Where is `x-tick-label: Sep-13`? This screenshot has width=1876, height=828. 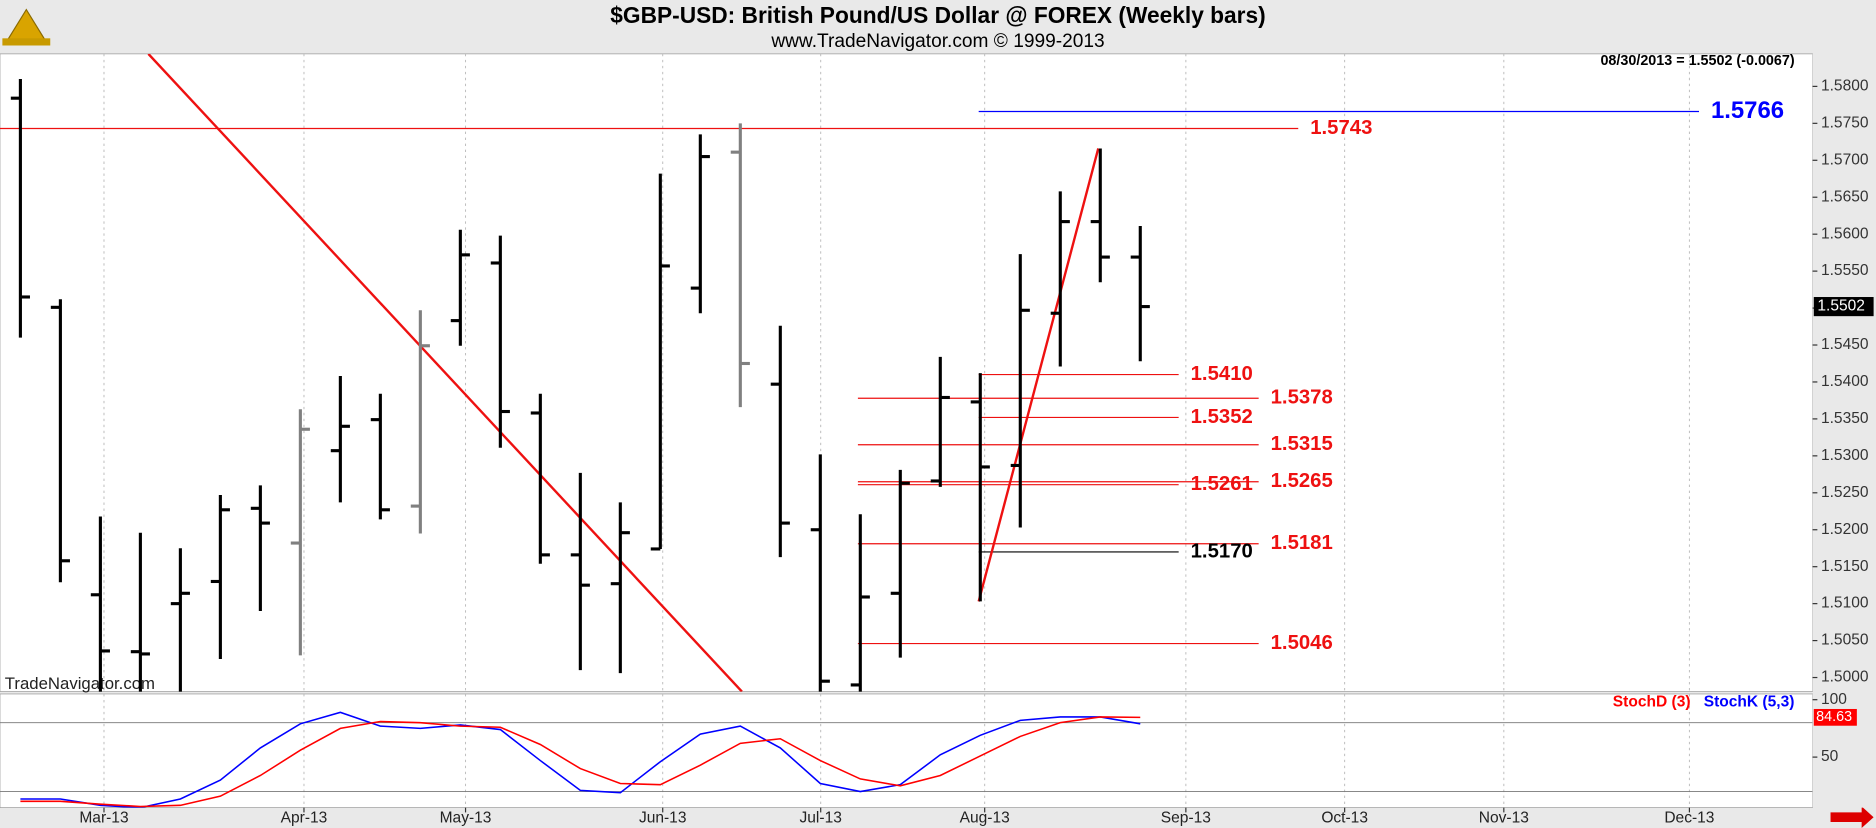 x-tick-label: Sep-13 is located at coordinates (1186, 818).